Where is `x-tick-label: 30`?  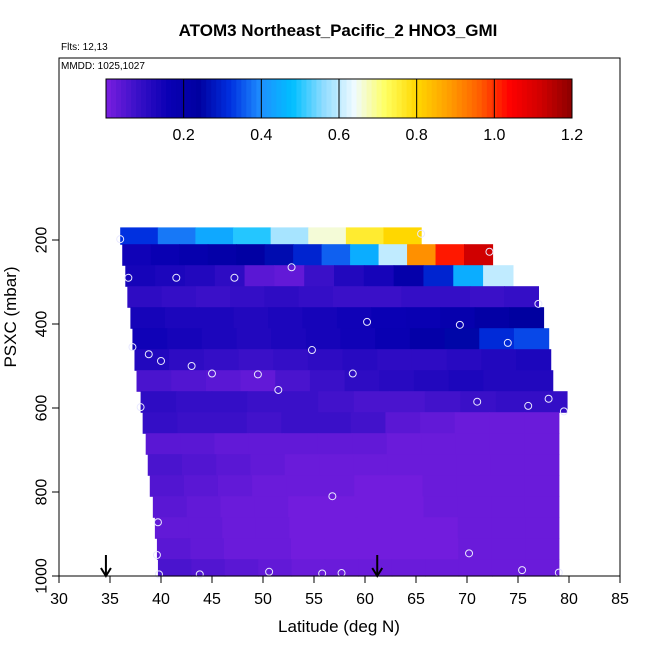
x-tick-label: 30 is located at coordinates (59, 599).